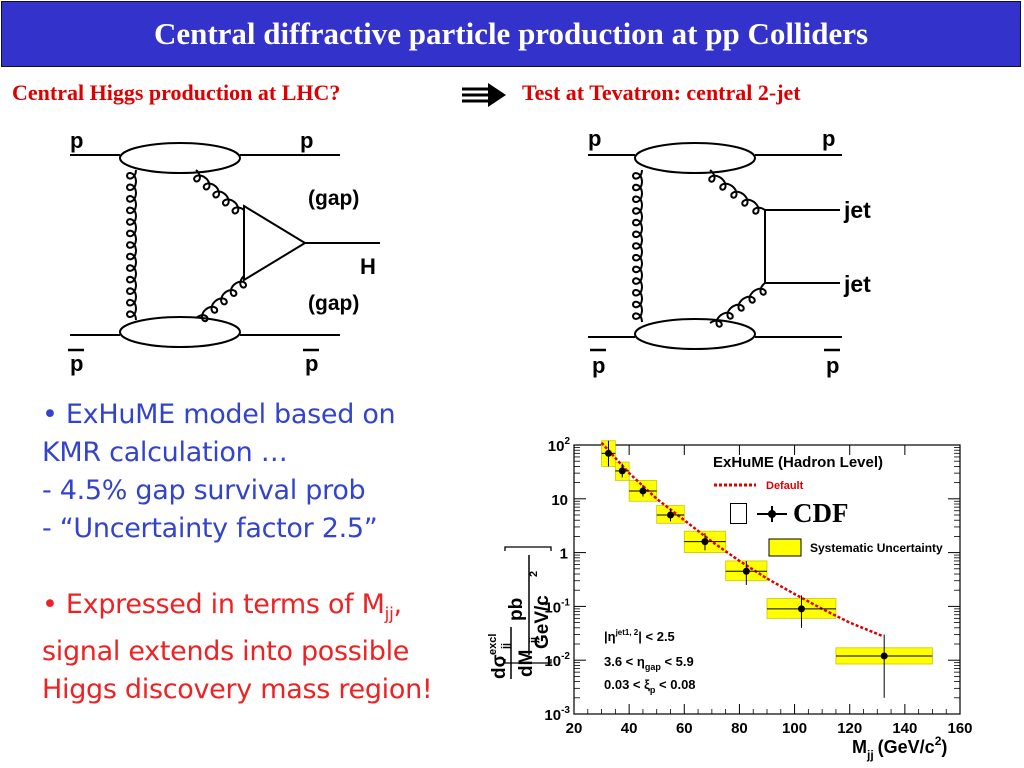 The image size is (1024, 768). What do you see at coordinates (237, 690) in the screenshot?
I see `bullet-2-line-3: Higgs discovery mass region!` at bounding box center [237, 690].